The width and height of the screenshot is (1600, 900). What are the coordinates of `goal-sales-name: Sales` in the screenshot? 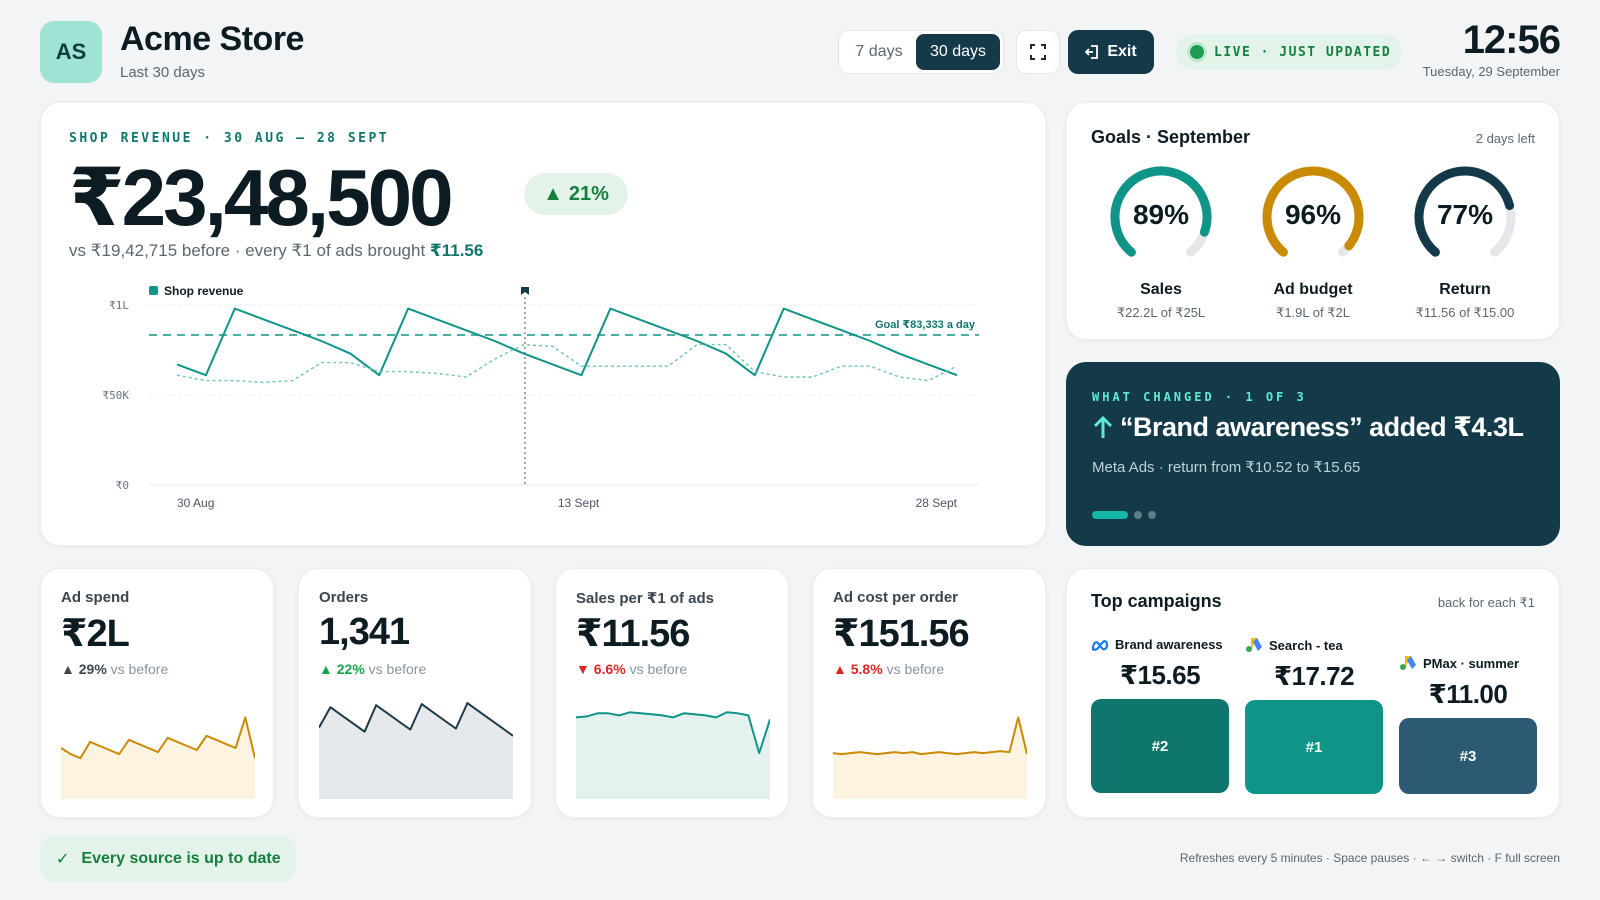 It's located at (1161, 289).